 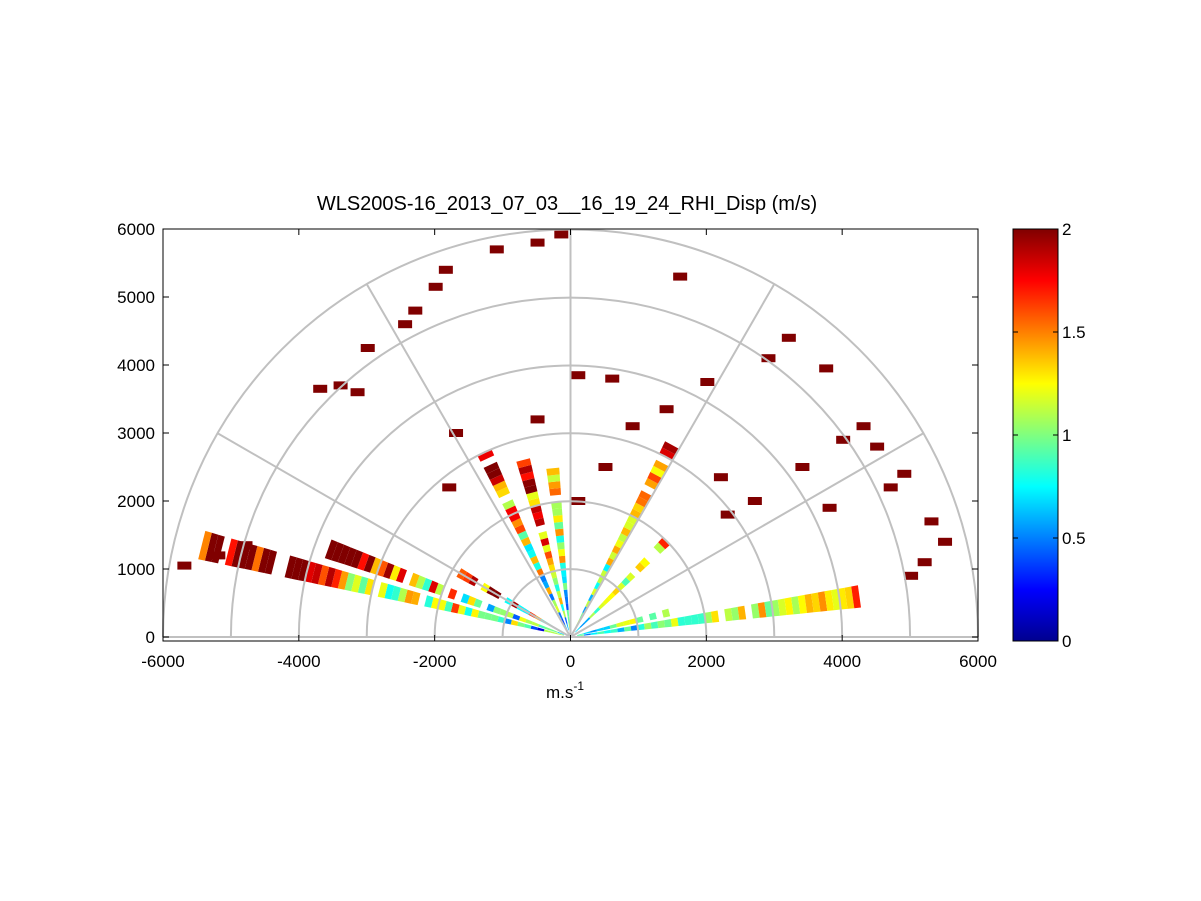 I want to click on y-tick-label: 1000, so click(x=136, y=569).